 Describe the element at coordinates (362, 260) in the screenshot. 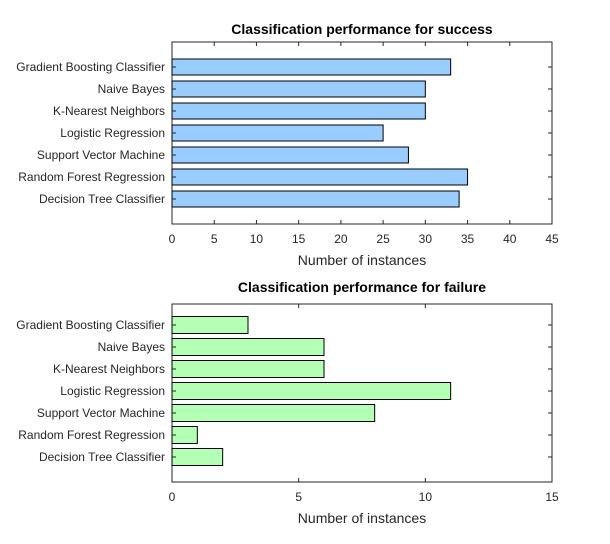

I see `success-x-axis-label: Number of instances` at that location.